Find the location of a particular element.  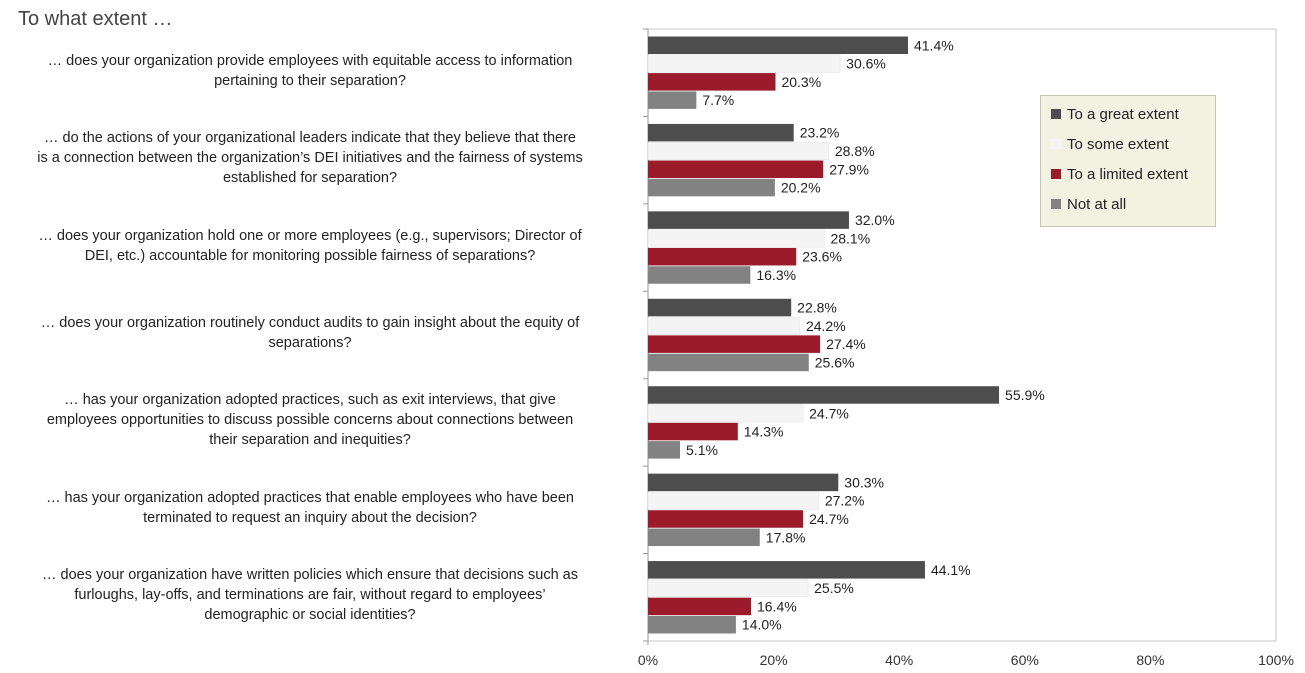

legend-label: To some extent is located at coordinates (1118, 144).